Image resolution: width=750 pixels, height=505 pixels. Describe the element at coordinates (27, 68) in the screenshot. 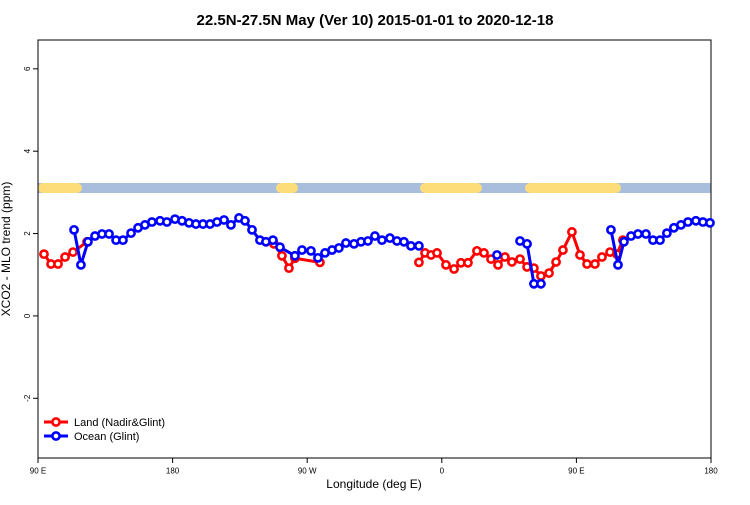

I see `y-tick-label: 6` at that location.